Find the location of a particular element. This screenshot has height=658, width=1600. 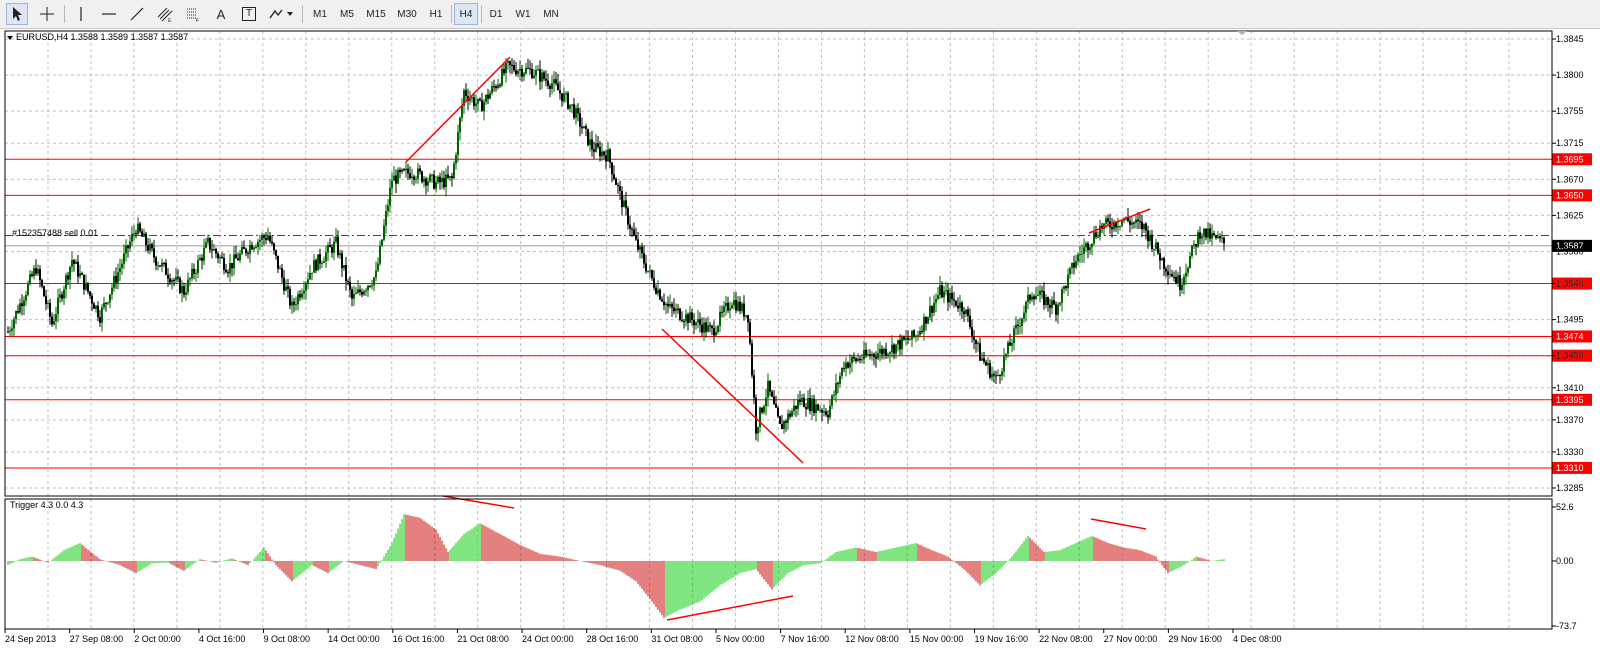

trendline-tool-button is located at coordinates (137, 14).